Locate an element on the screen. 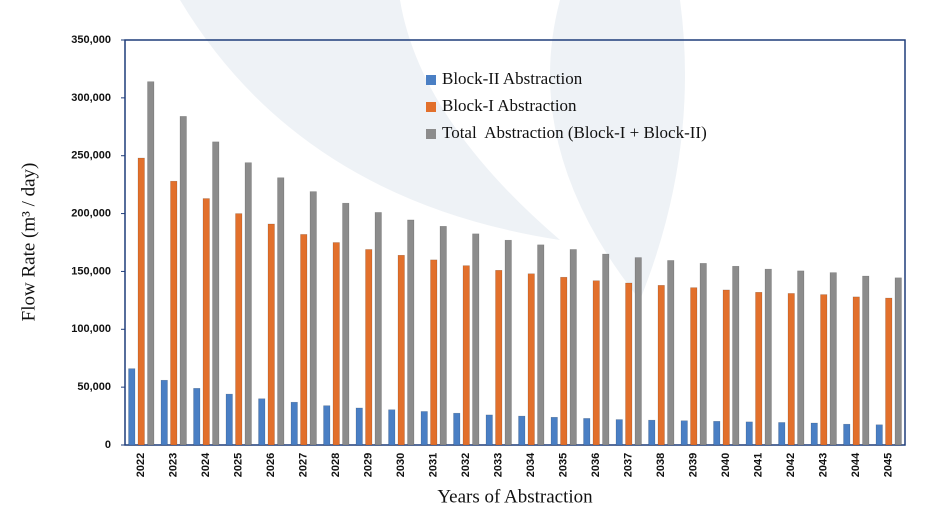 This screenshot has height=510, width=940. y-tick-label: 250,000 is located at coordinates (91, 156).